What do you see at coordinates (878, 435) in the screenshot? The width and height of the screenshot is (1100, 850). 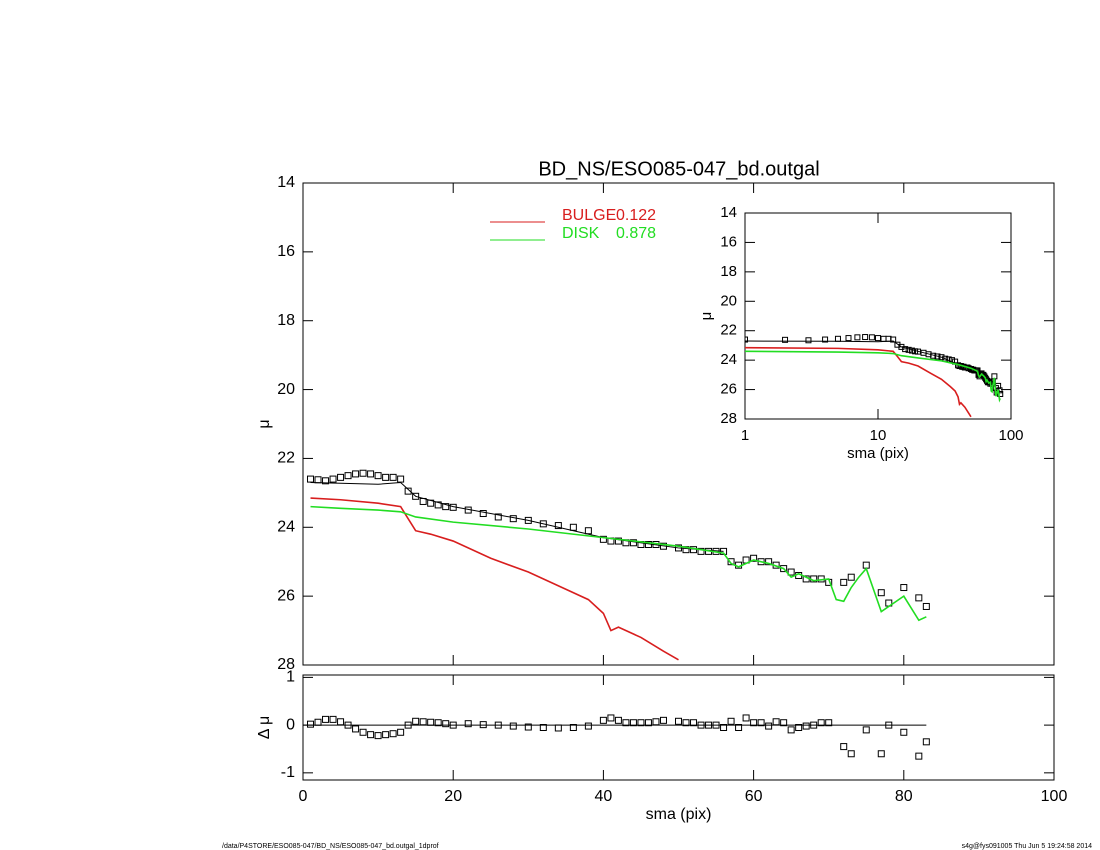 I see `x-tick-label: 10` at bounding box center [878, 435].